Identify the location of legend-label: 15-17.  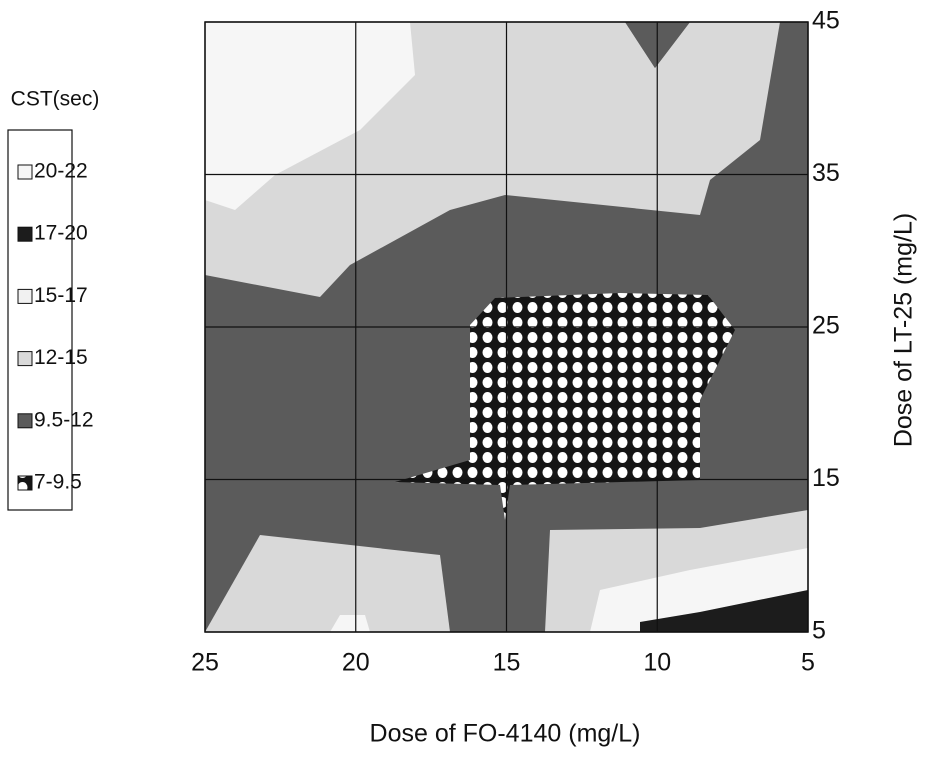
(61, 295).